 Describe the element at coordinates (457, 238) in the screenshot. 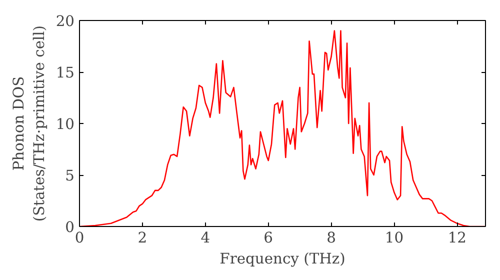

I see `x-tick-label: 12` at that location.